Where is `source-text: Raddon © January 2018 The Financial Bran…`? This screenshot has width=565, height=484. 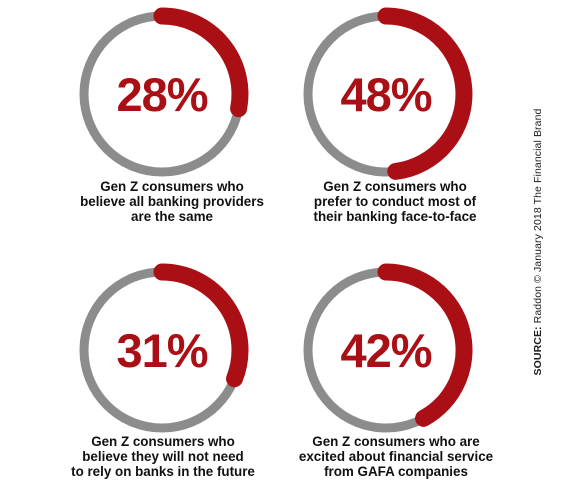 source-text: Raddon © January 2018 The Financial Bran… is located at coordinates (538, 216).